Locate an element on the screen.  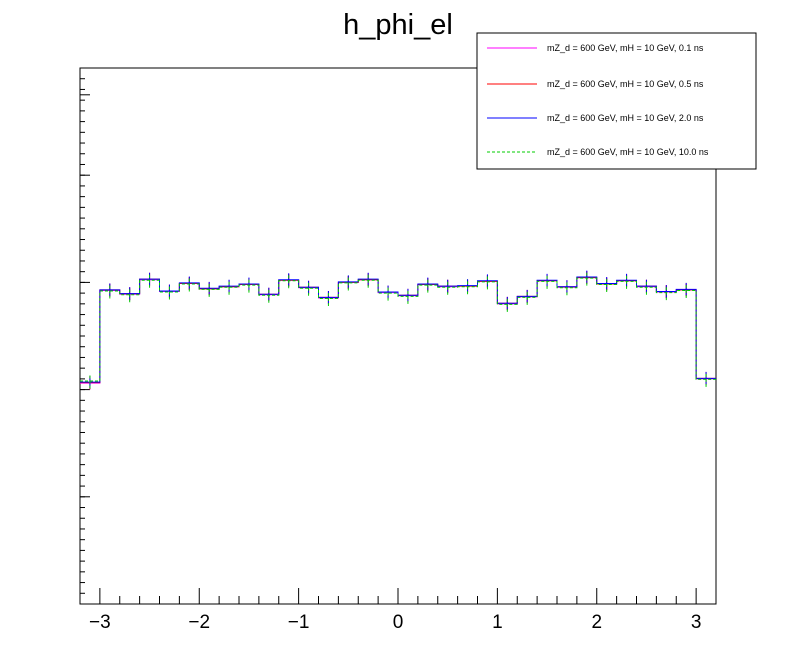
x-tick-label: 3 is located at coordinates (696, 622).